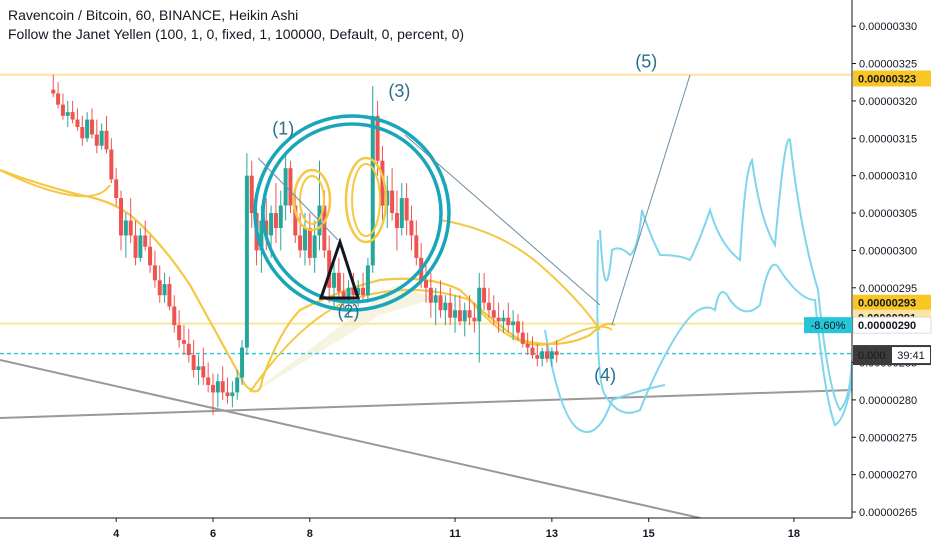 The height and width of the screenshot is (550, 932). Describe the element at coordinates (552, 534) in the screenshot. I see `time-tick-label-4: 13` at that location.